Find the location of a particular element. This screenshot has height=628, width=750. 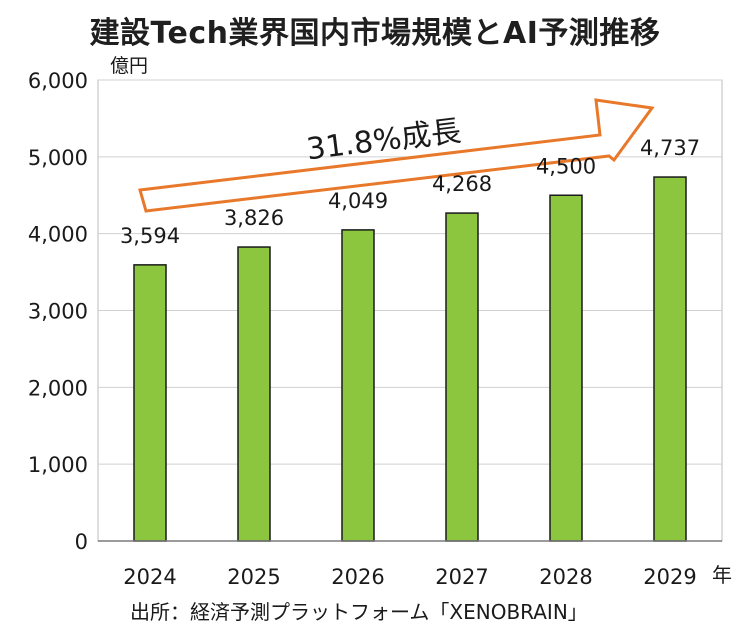

bar-2028 is located at coordinates (566, 368).